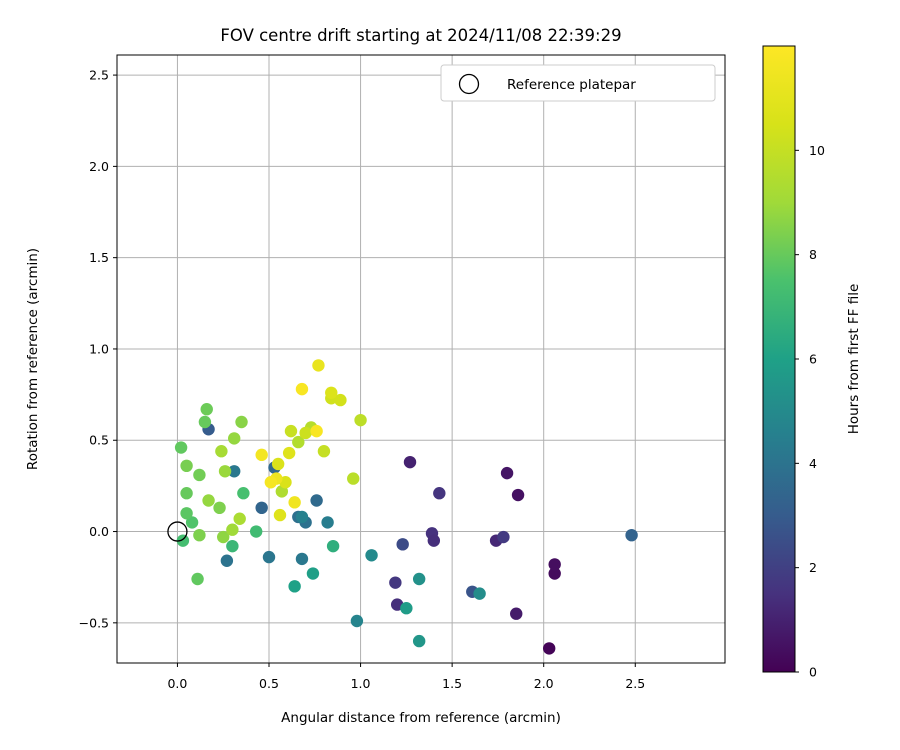 This screenshot has height=750, width=900. Describe the element at coordinates (99, 440) in the screenshot. I see `y-tick-label: 0.5` at that location.